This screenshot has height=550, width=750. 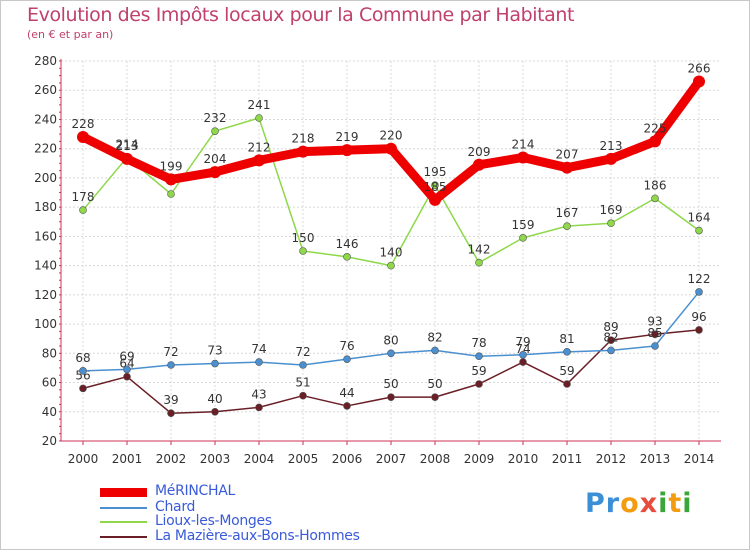 What do you see at coordinates (347, 244) in the screenshot?
I see `data-label-lioux-les-monges: 146` at bounding box center [347, 244].